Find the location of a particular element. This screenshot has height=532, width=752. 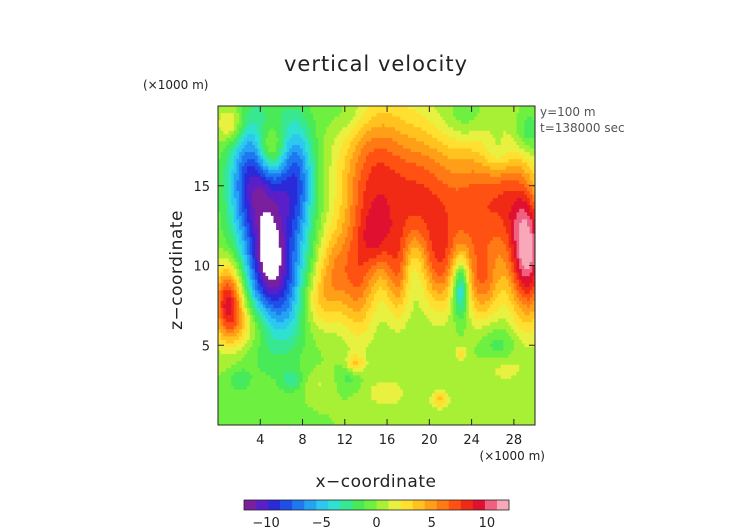

y-unit-label: (×1000 m) is located at coordinates (175, 85).